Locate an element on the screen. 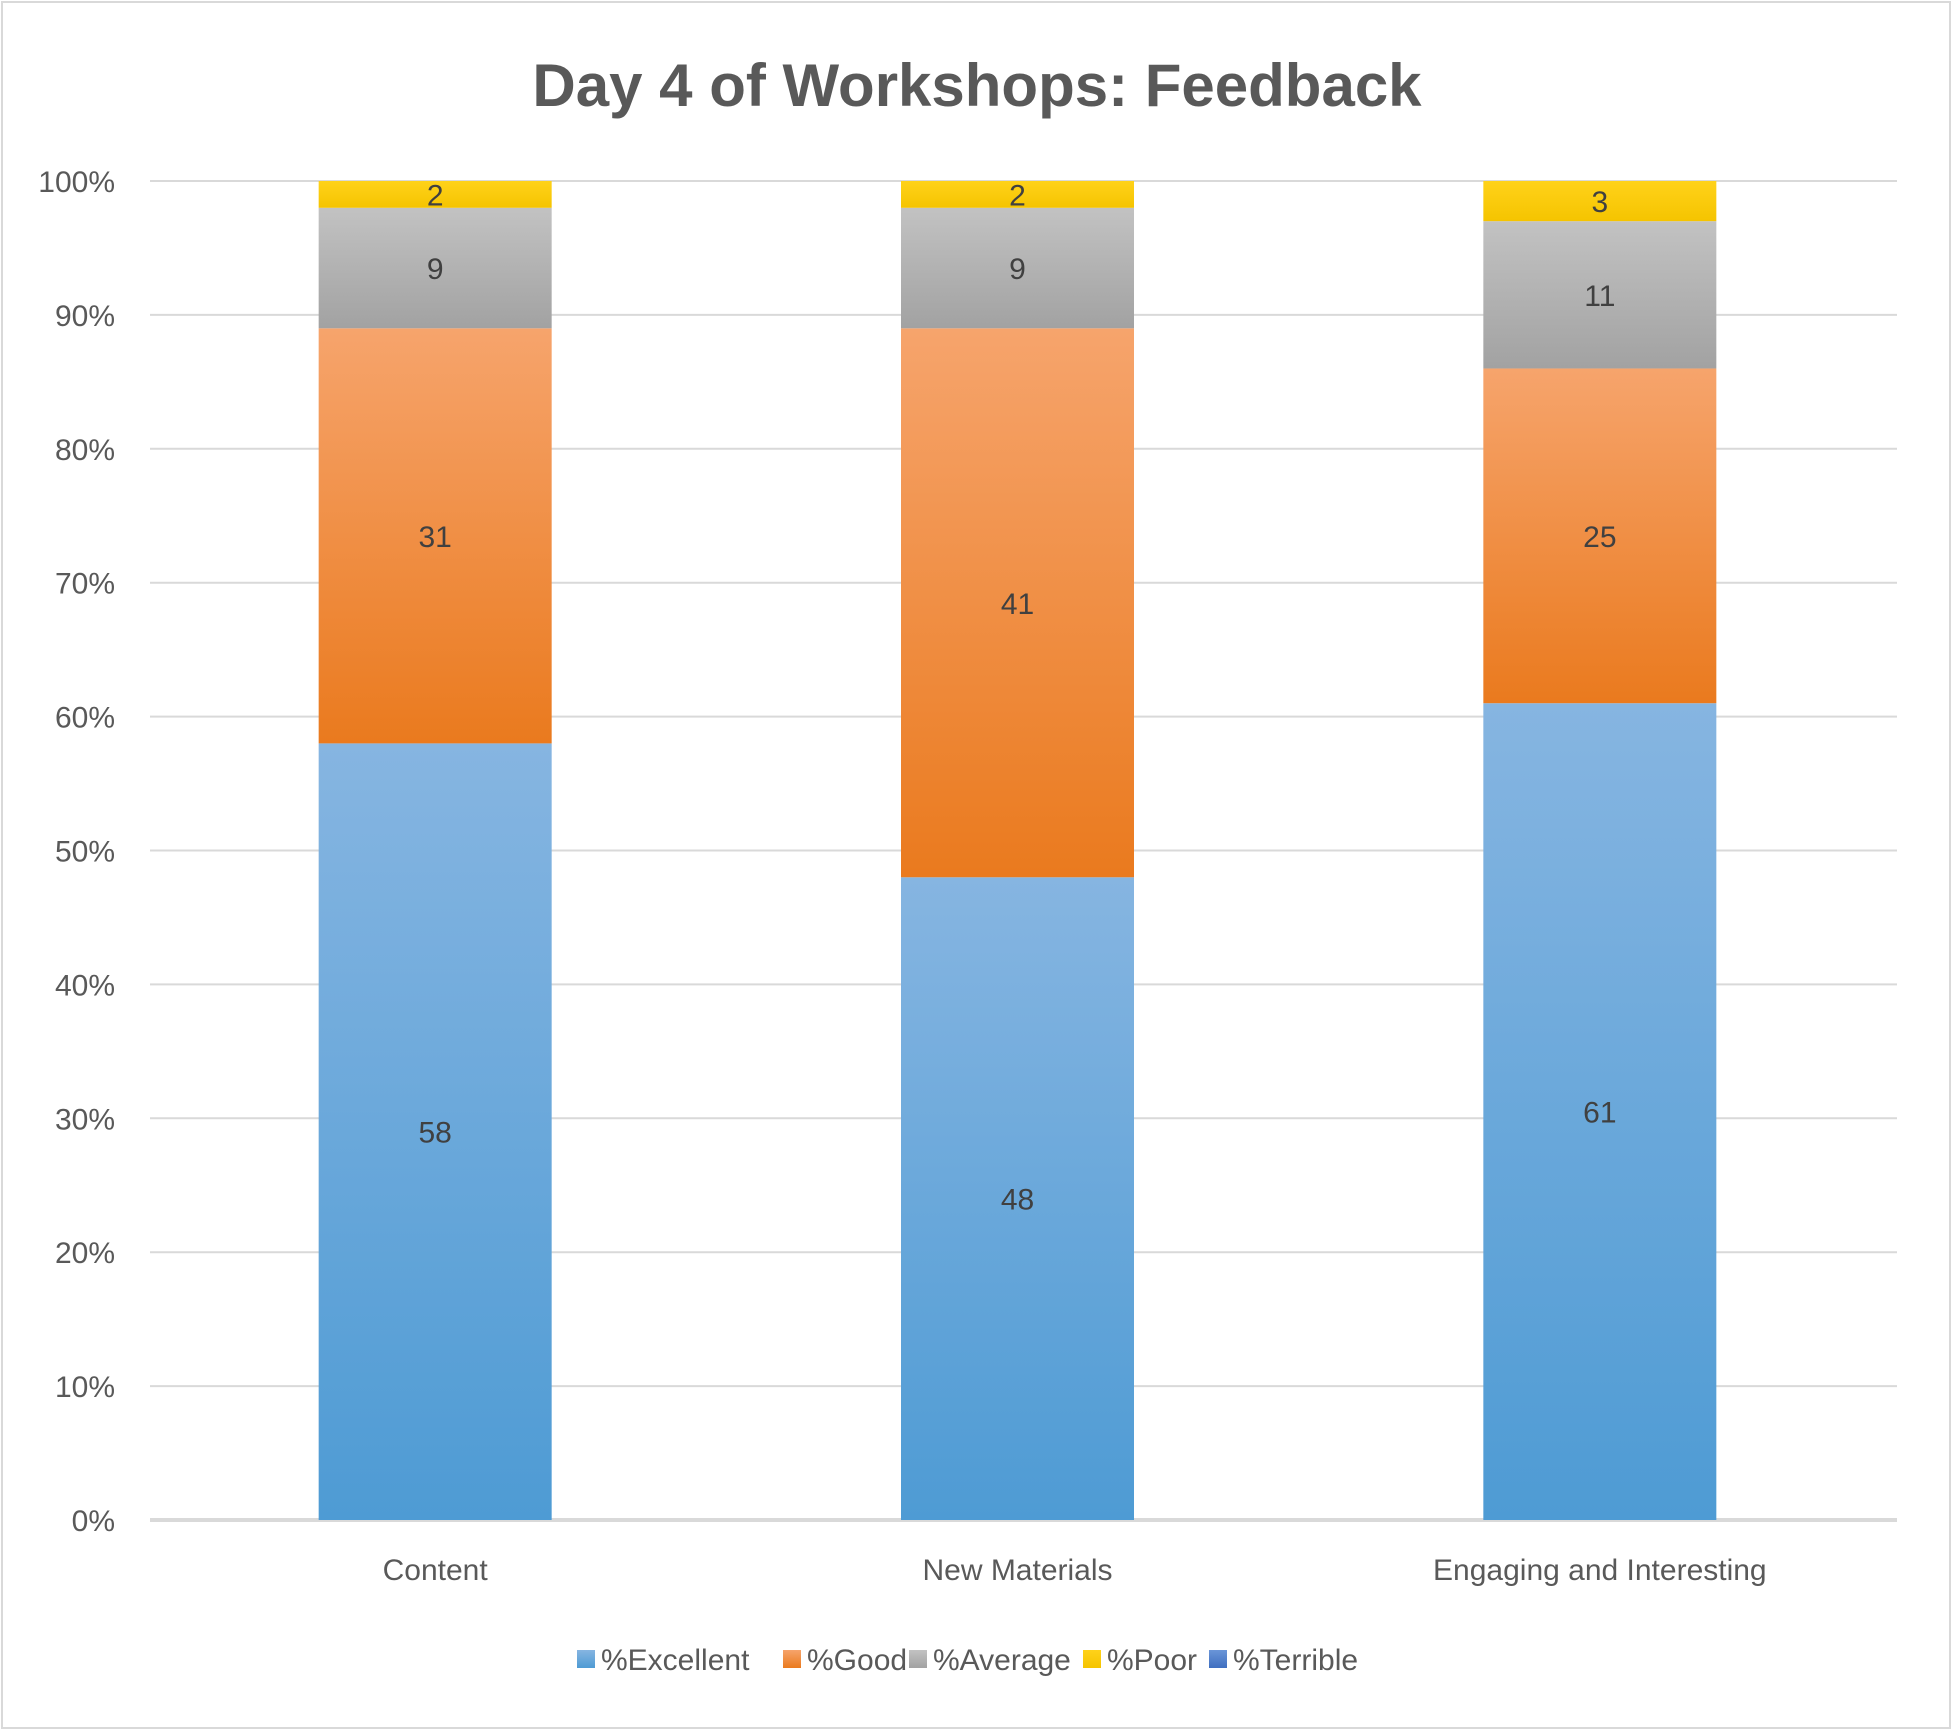 Image resolution: width=1954 pixels, height=1732 pixels. y-tick-label: 80% is located at coordinates (85, 450).